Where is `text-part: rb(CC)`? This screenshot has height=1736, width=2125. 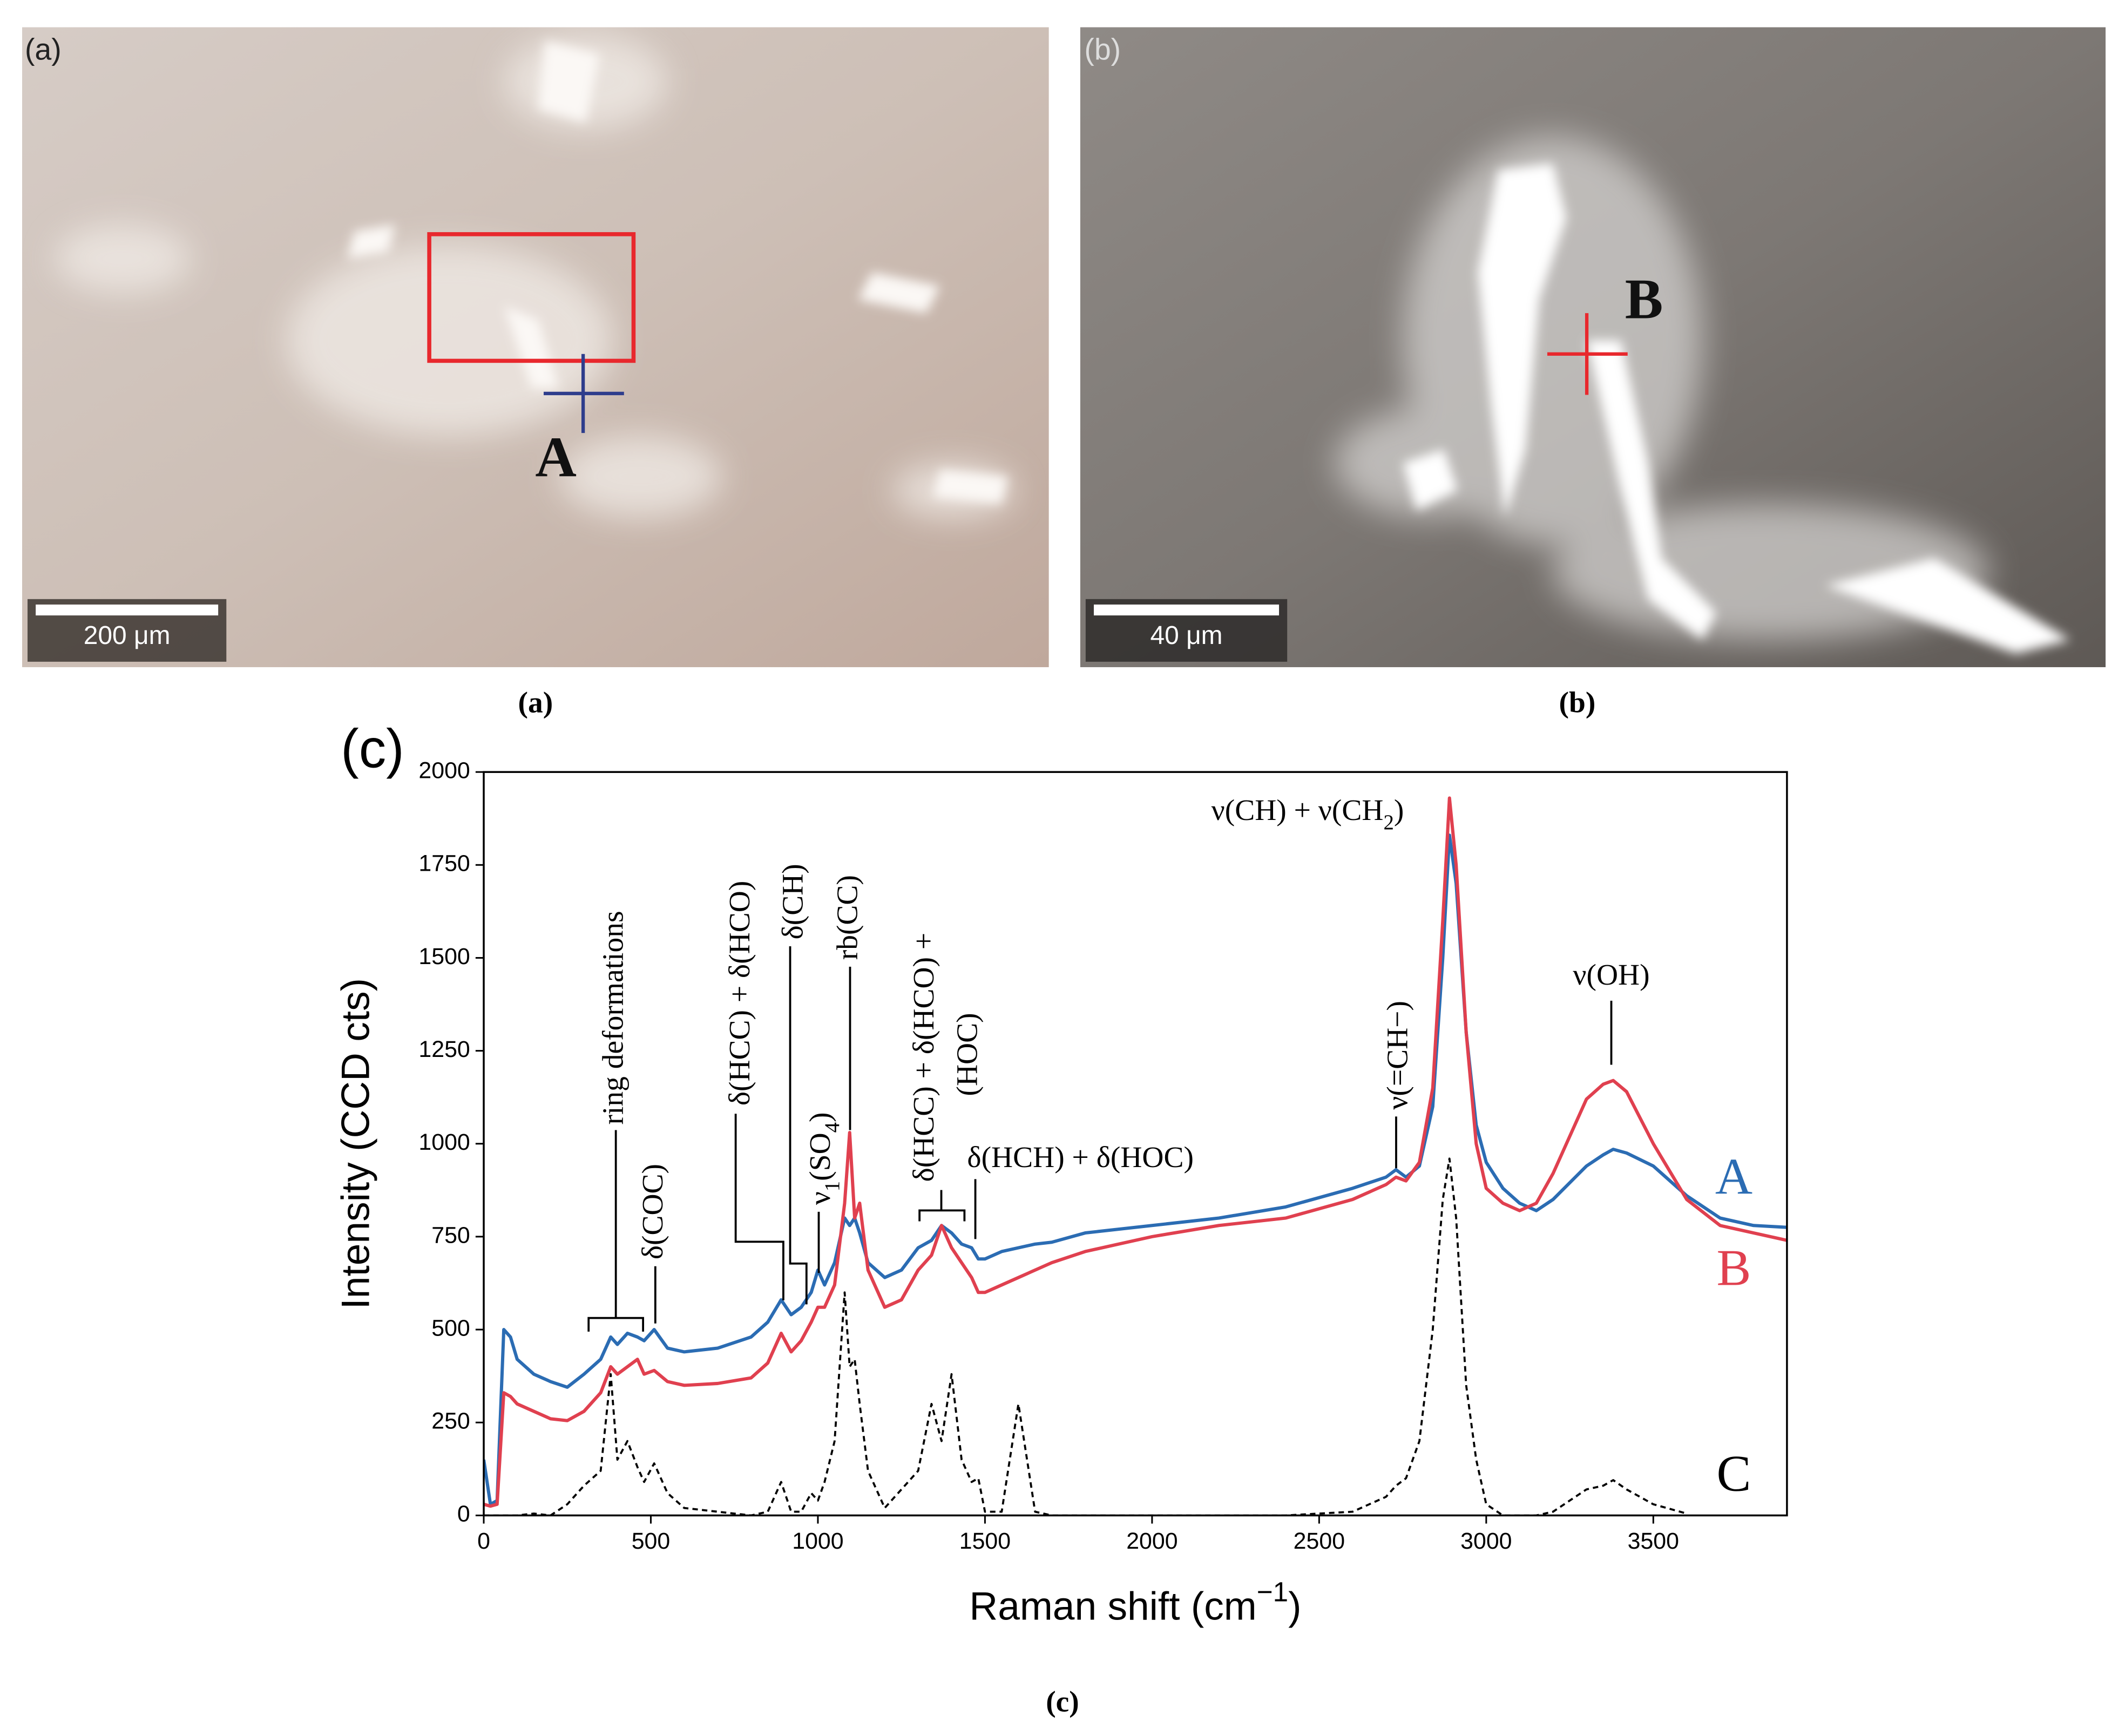 text-part: rb(CC) is located at coordinates (847, 918).